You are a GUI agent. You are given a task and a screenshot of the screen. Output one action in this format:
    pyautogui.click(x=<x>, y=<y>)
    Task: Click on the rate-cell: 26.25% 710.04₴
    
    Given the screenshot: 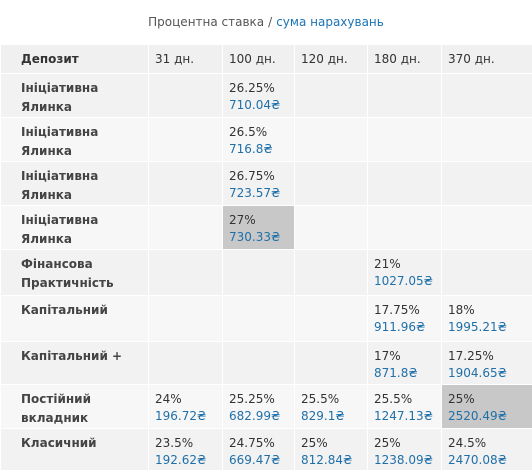 What is the action you would take?
    pyautogui.click(x=259, y=96)
    